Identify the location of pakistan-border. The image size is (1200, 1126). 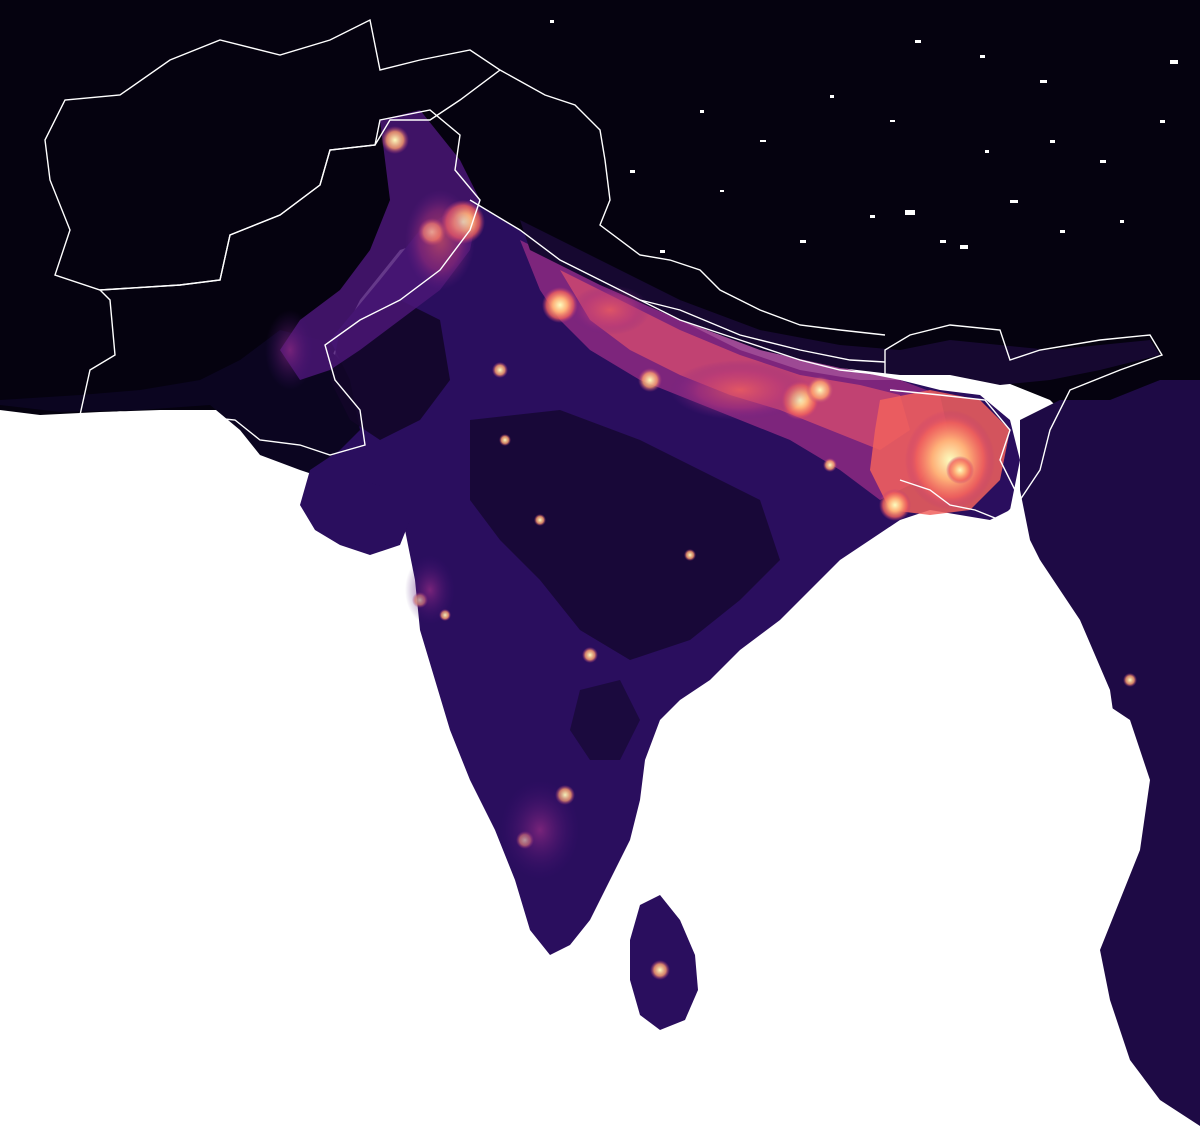
(280, 282).